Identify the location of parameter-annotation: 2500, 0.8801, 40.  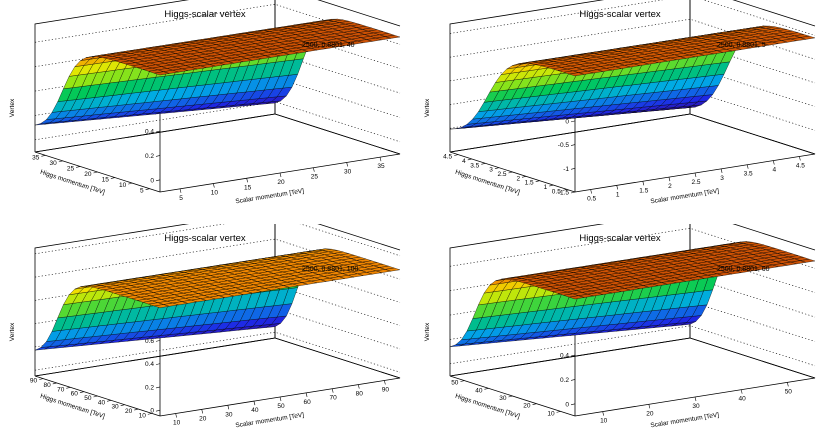
(328, 45).